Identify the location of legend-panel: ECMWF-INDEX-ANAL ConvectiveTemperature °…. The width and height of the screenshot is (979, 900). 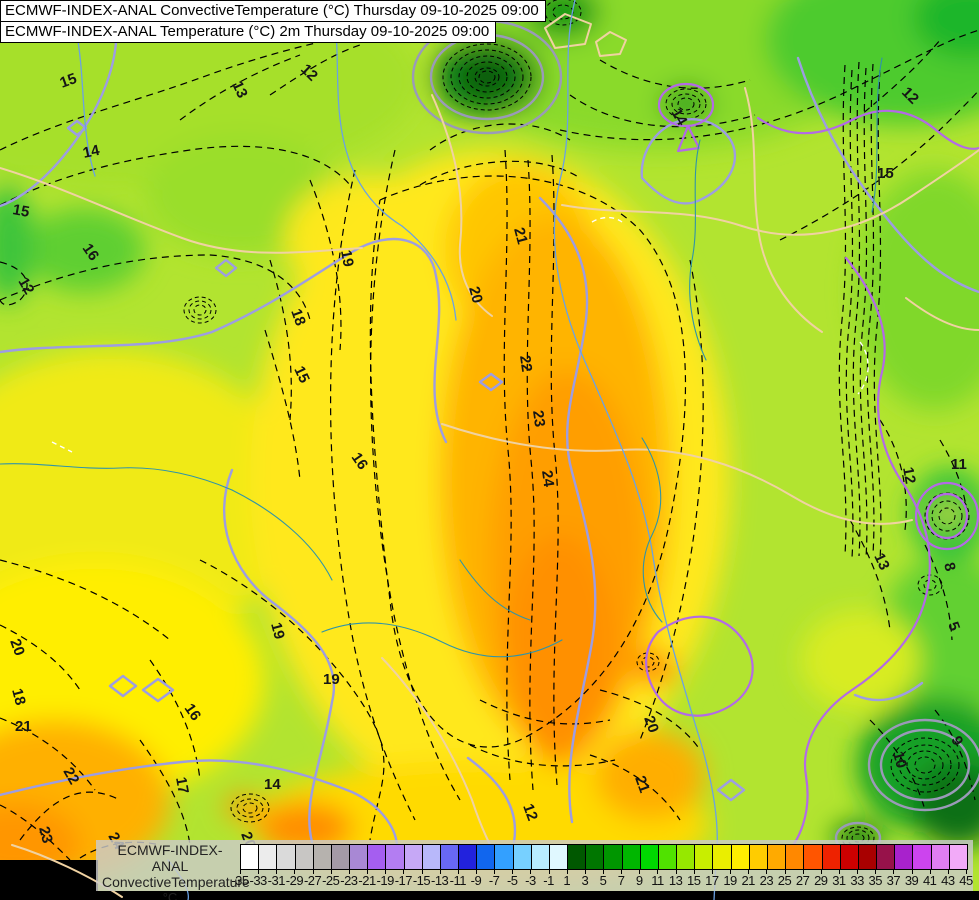
(534, 870).